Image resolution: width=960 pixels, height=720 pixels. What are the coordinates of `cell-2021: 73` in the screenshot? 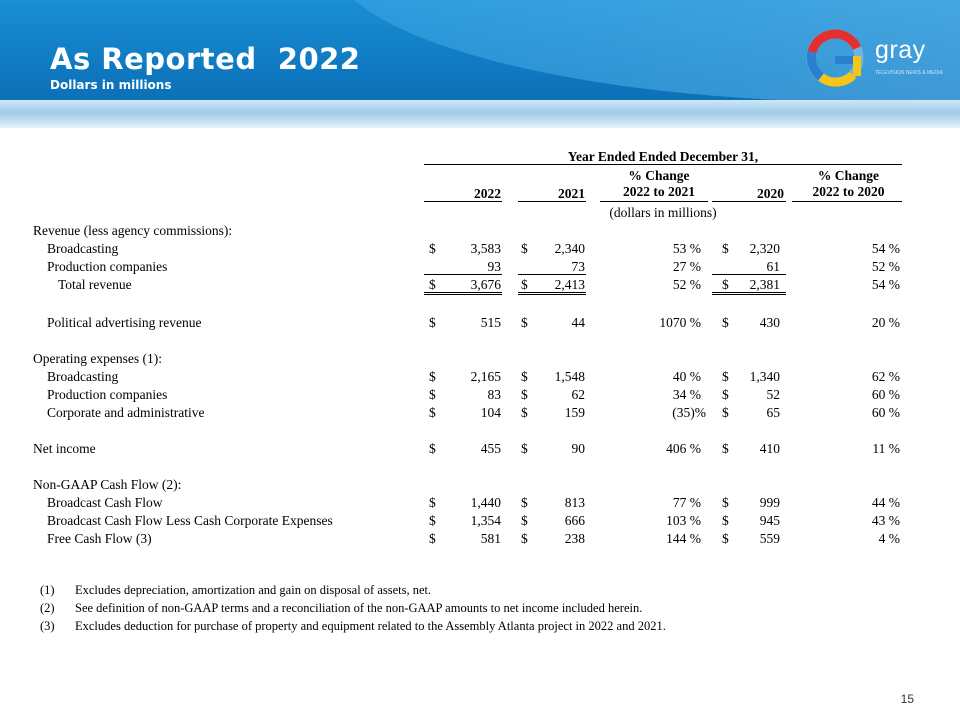 It's located at (578, 266).